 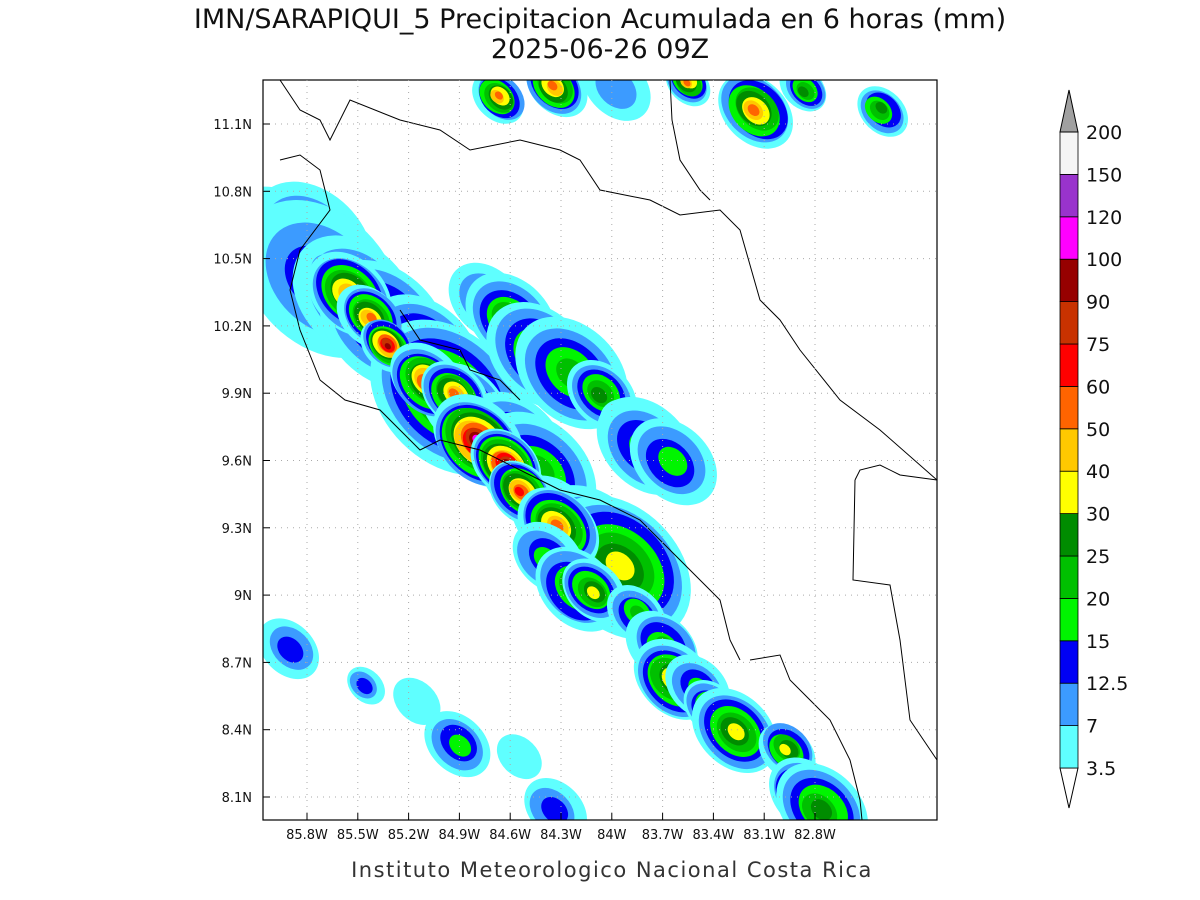 What do you see at coordinates (237, 798) in the screenshot?
I see `lat-tick-label: 8.1N` at bounding box center [237, 798].